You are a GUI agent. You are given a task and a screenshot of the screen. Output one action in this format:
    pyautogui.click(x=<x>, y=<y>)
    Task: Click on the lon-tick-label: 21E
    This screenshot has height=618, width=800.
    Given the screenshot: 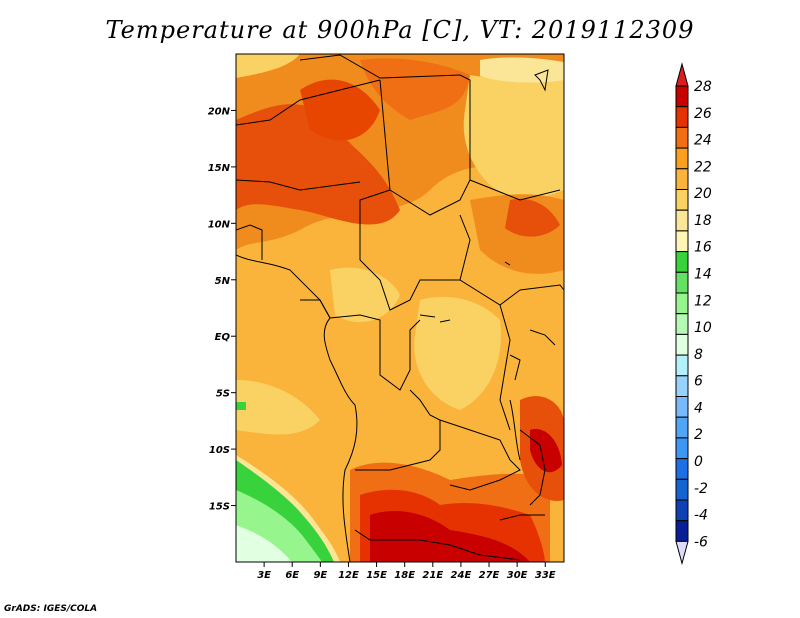 What is the action you would take?
    pyautogui.click(x=432, y=575)
    